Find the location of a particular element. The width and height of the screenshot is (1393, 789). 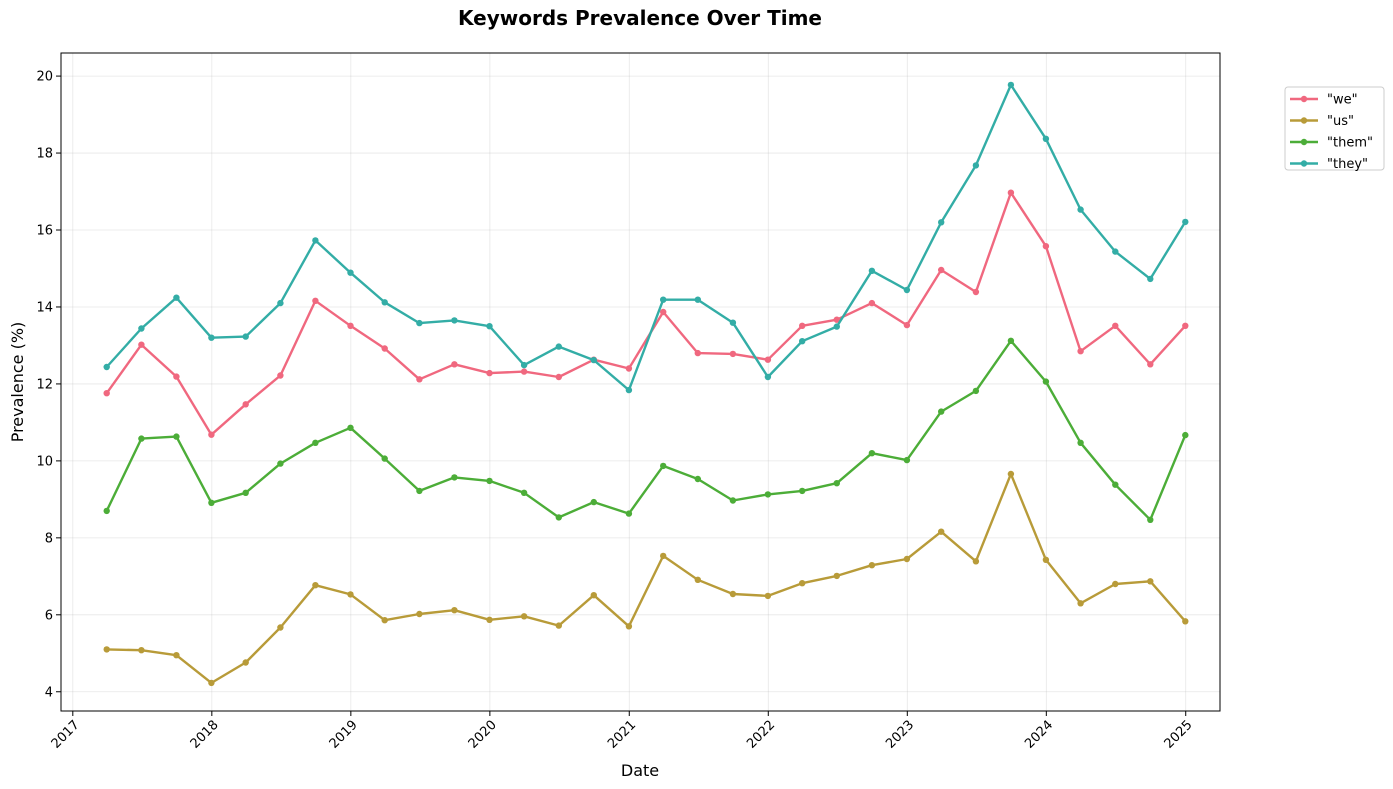

legend-box is located at coordinates (1334, 128).